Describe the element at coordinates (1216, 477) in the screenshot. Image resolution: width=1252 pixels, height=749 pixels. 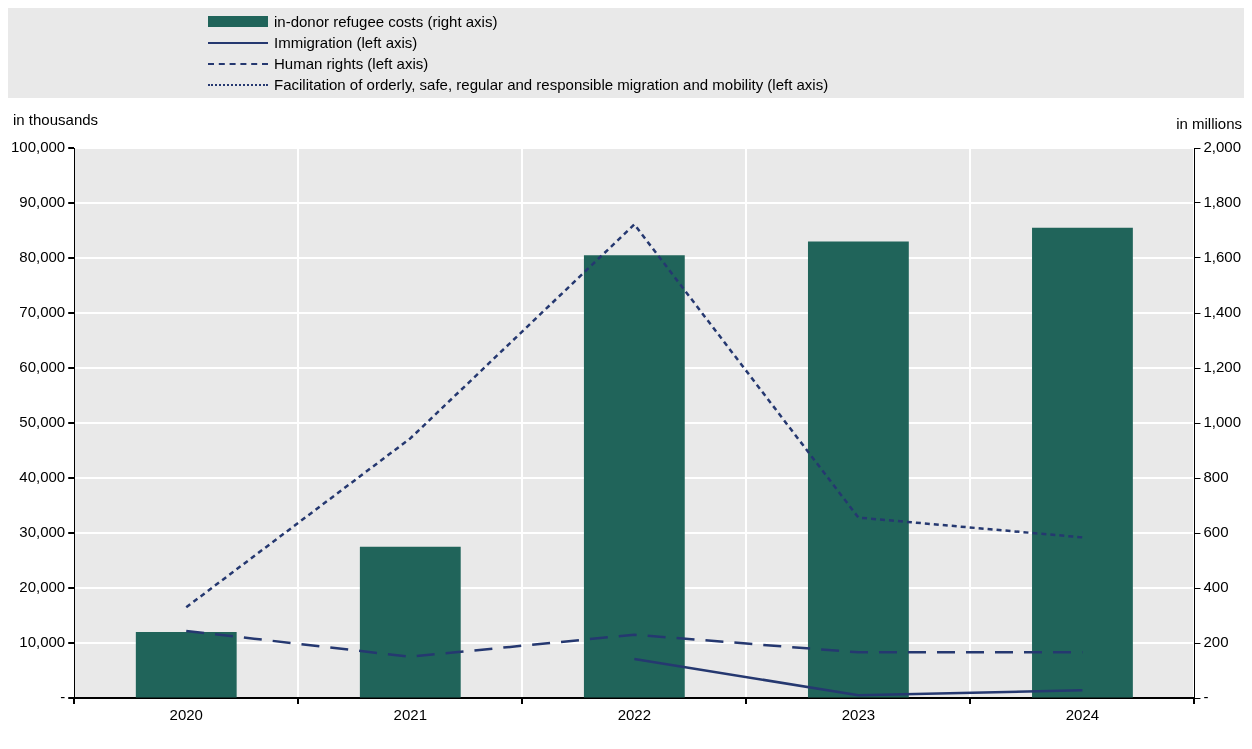
I see `y2-tick-label: 800` at that location.